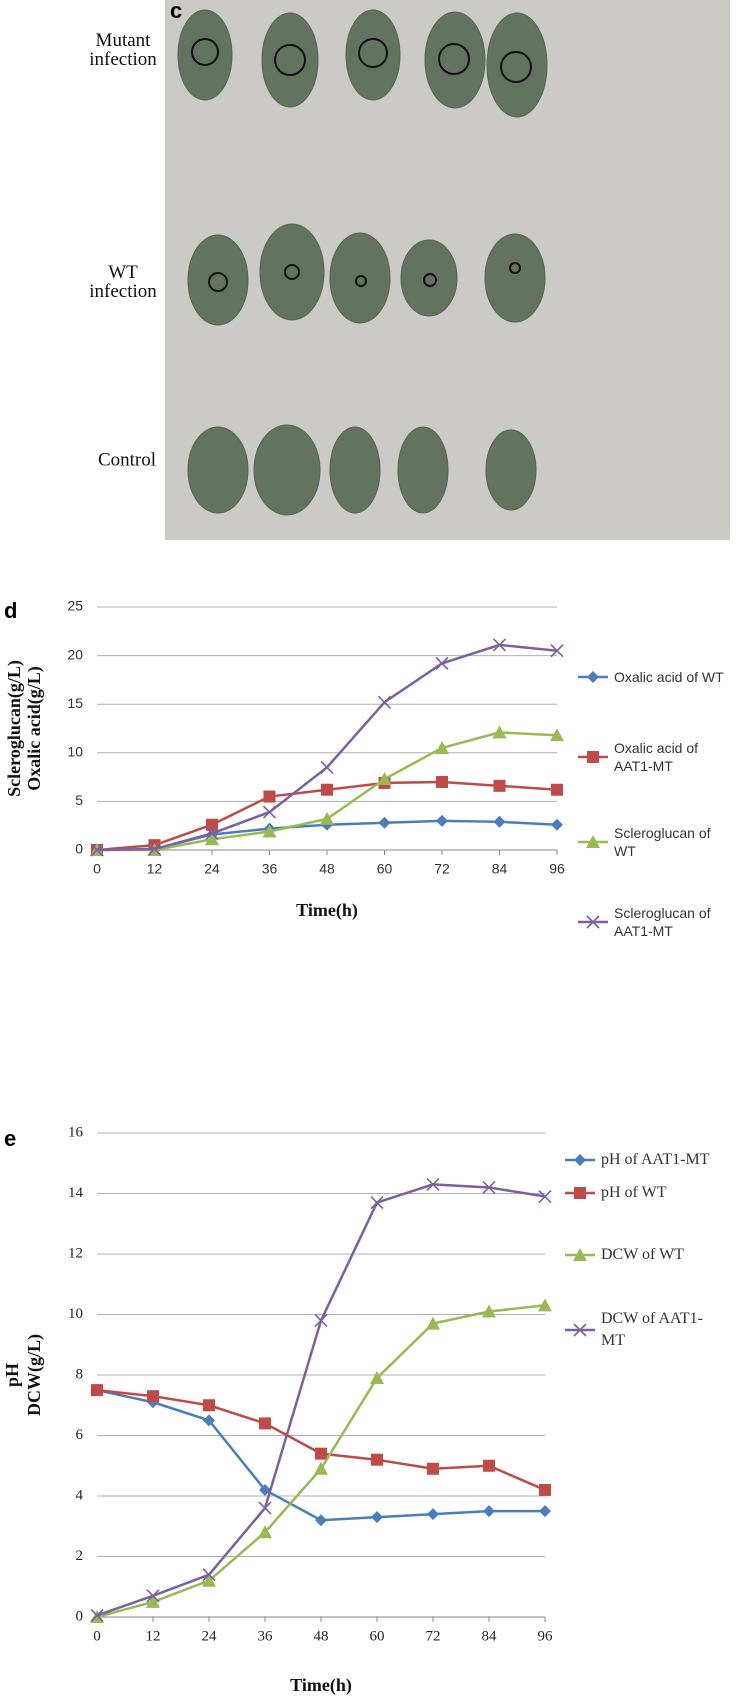 Image resolution: width=755 pixels, height=1699 pixels. Describe the element at coordinates (127, 460) in the screenshot. I see `row-label: Control` at that location.